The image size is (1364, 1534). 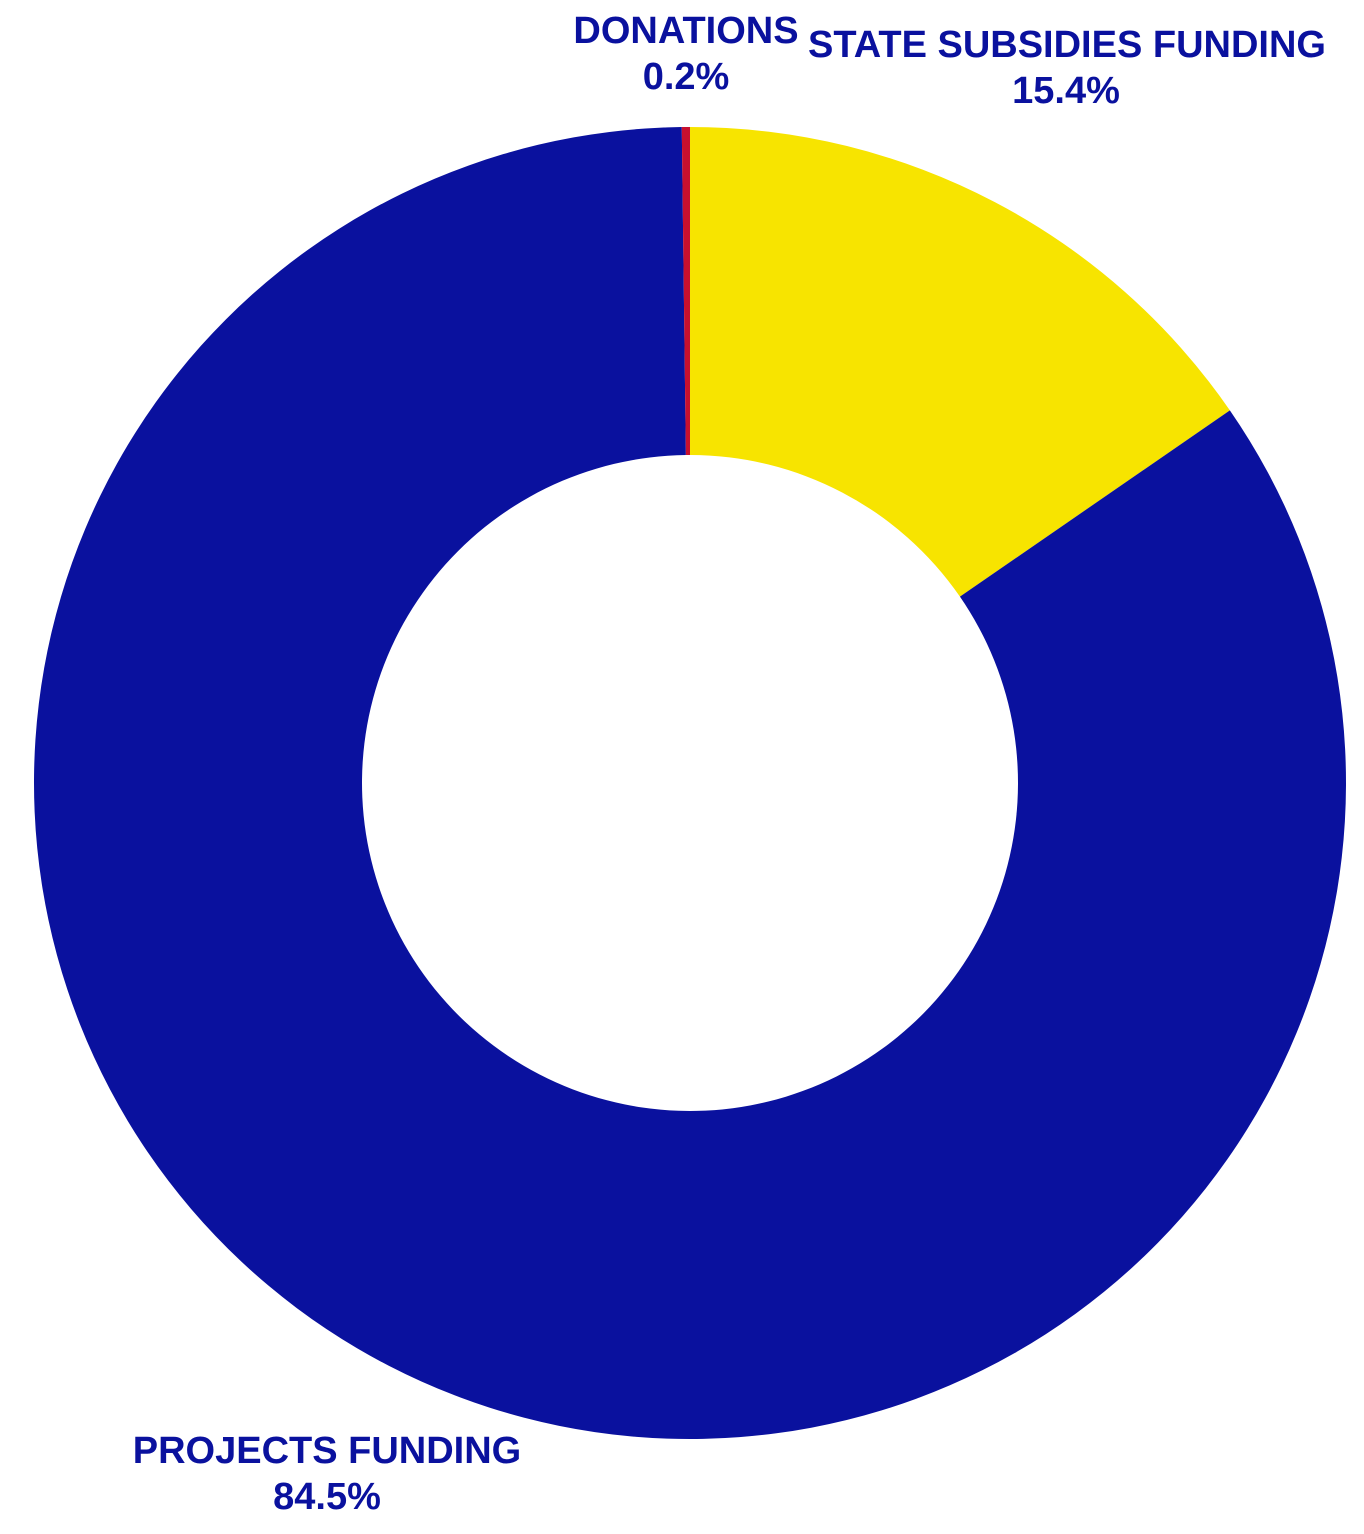 I want to click on label-projects-funding-name: PROJECTS FUNDING, so click(x=327, y=1451).